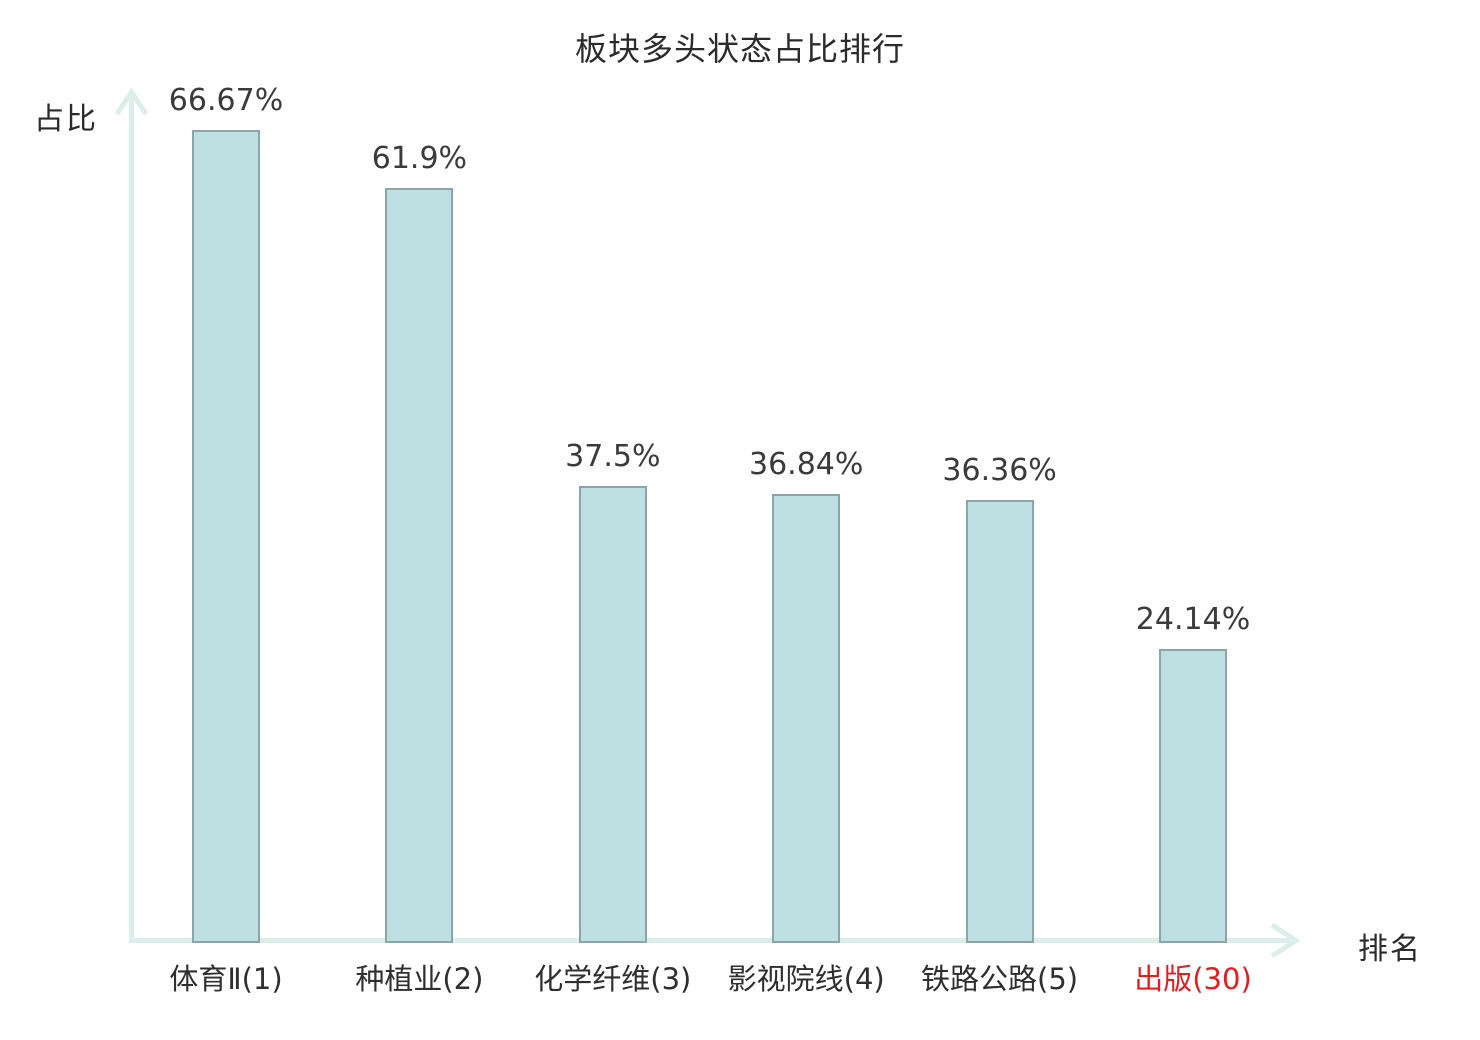 The height and width of the screenshot is (1040, 1480). Describe the element at coordinates (613, 456) in the screenshot. I see `bar-value-label: 37.5%` at that location.